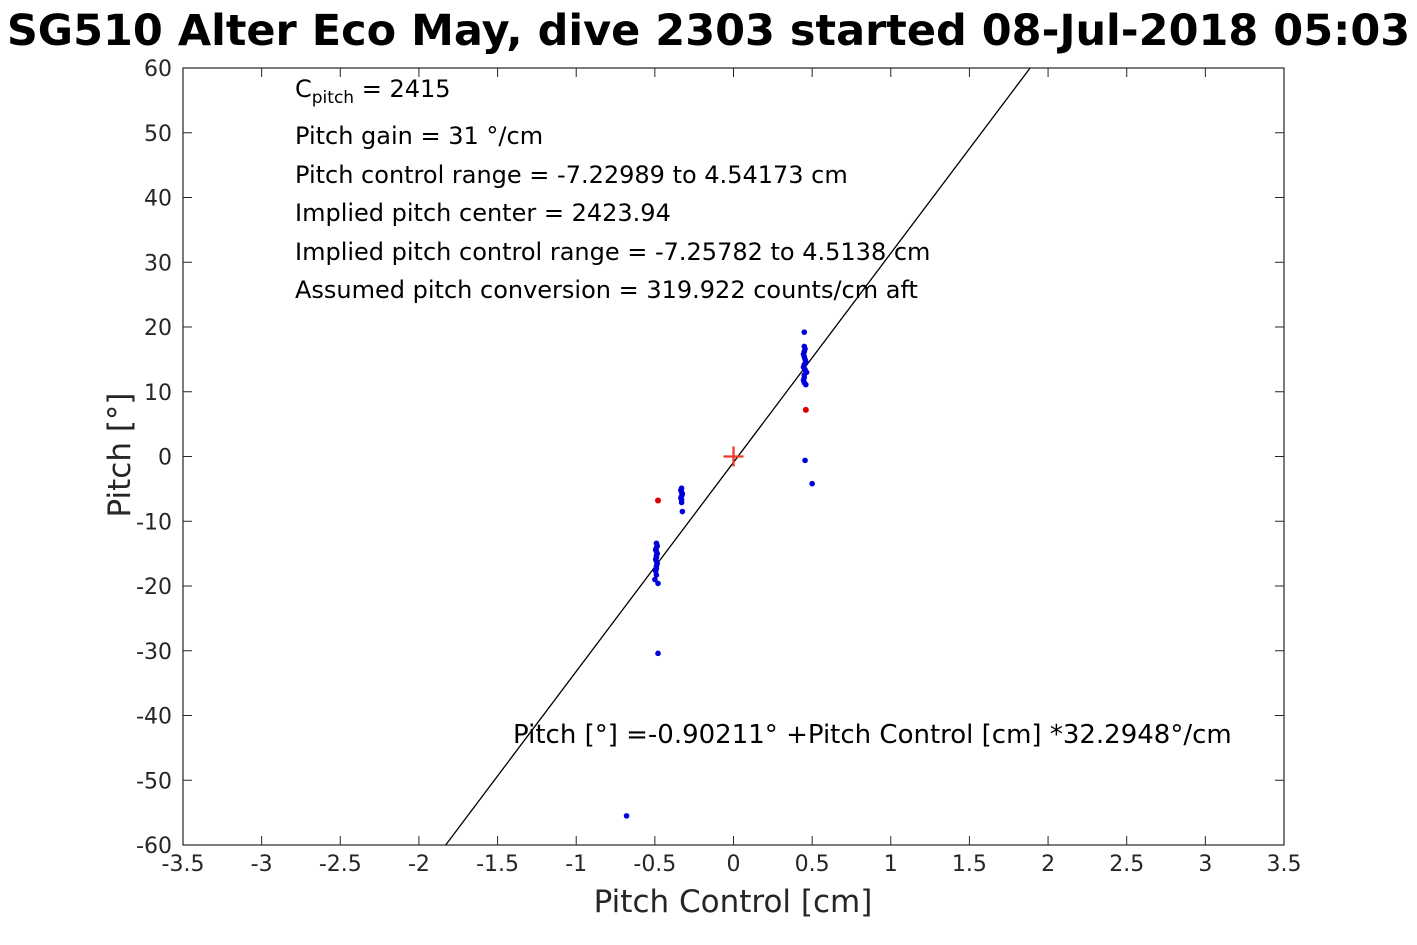  Describe the element at coordinates (158, 328) in the screenshot. I see `y-tick-label: 20` at that location.